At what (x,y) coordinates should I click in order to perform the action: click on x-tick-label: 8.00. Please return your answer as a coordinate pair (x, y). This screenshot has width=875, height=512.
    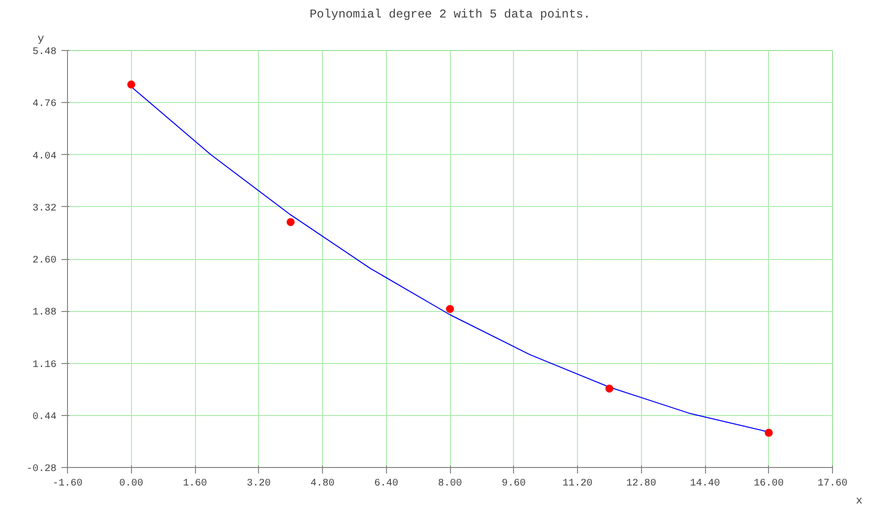
    Looking at the image, I should click on (450, 484).